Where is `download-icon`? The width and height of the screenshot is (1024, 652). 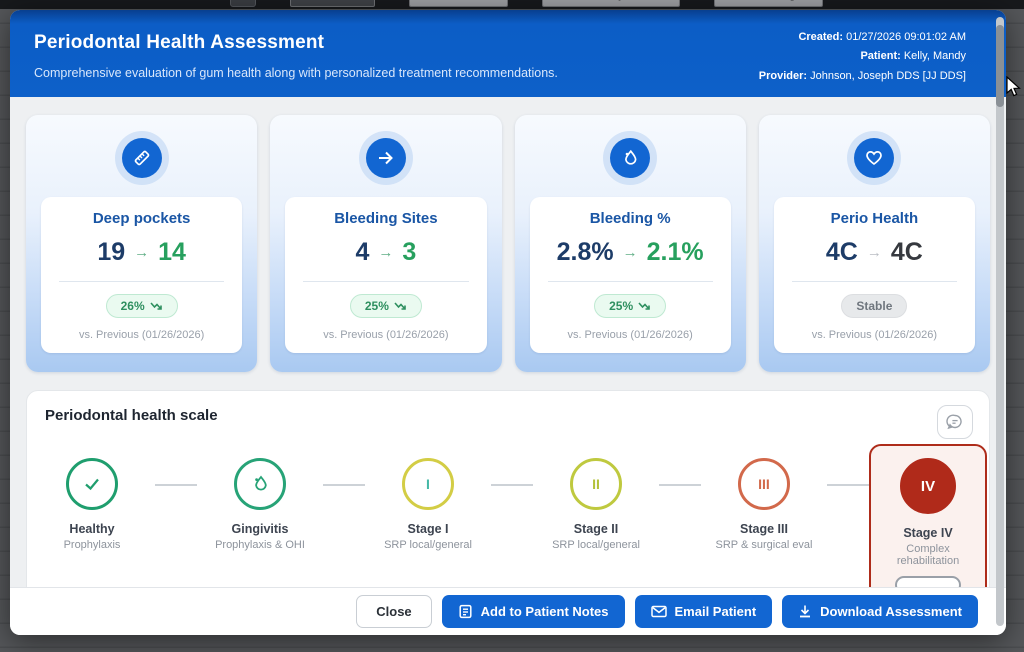
download-icon is located at coordinates (805, 611).